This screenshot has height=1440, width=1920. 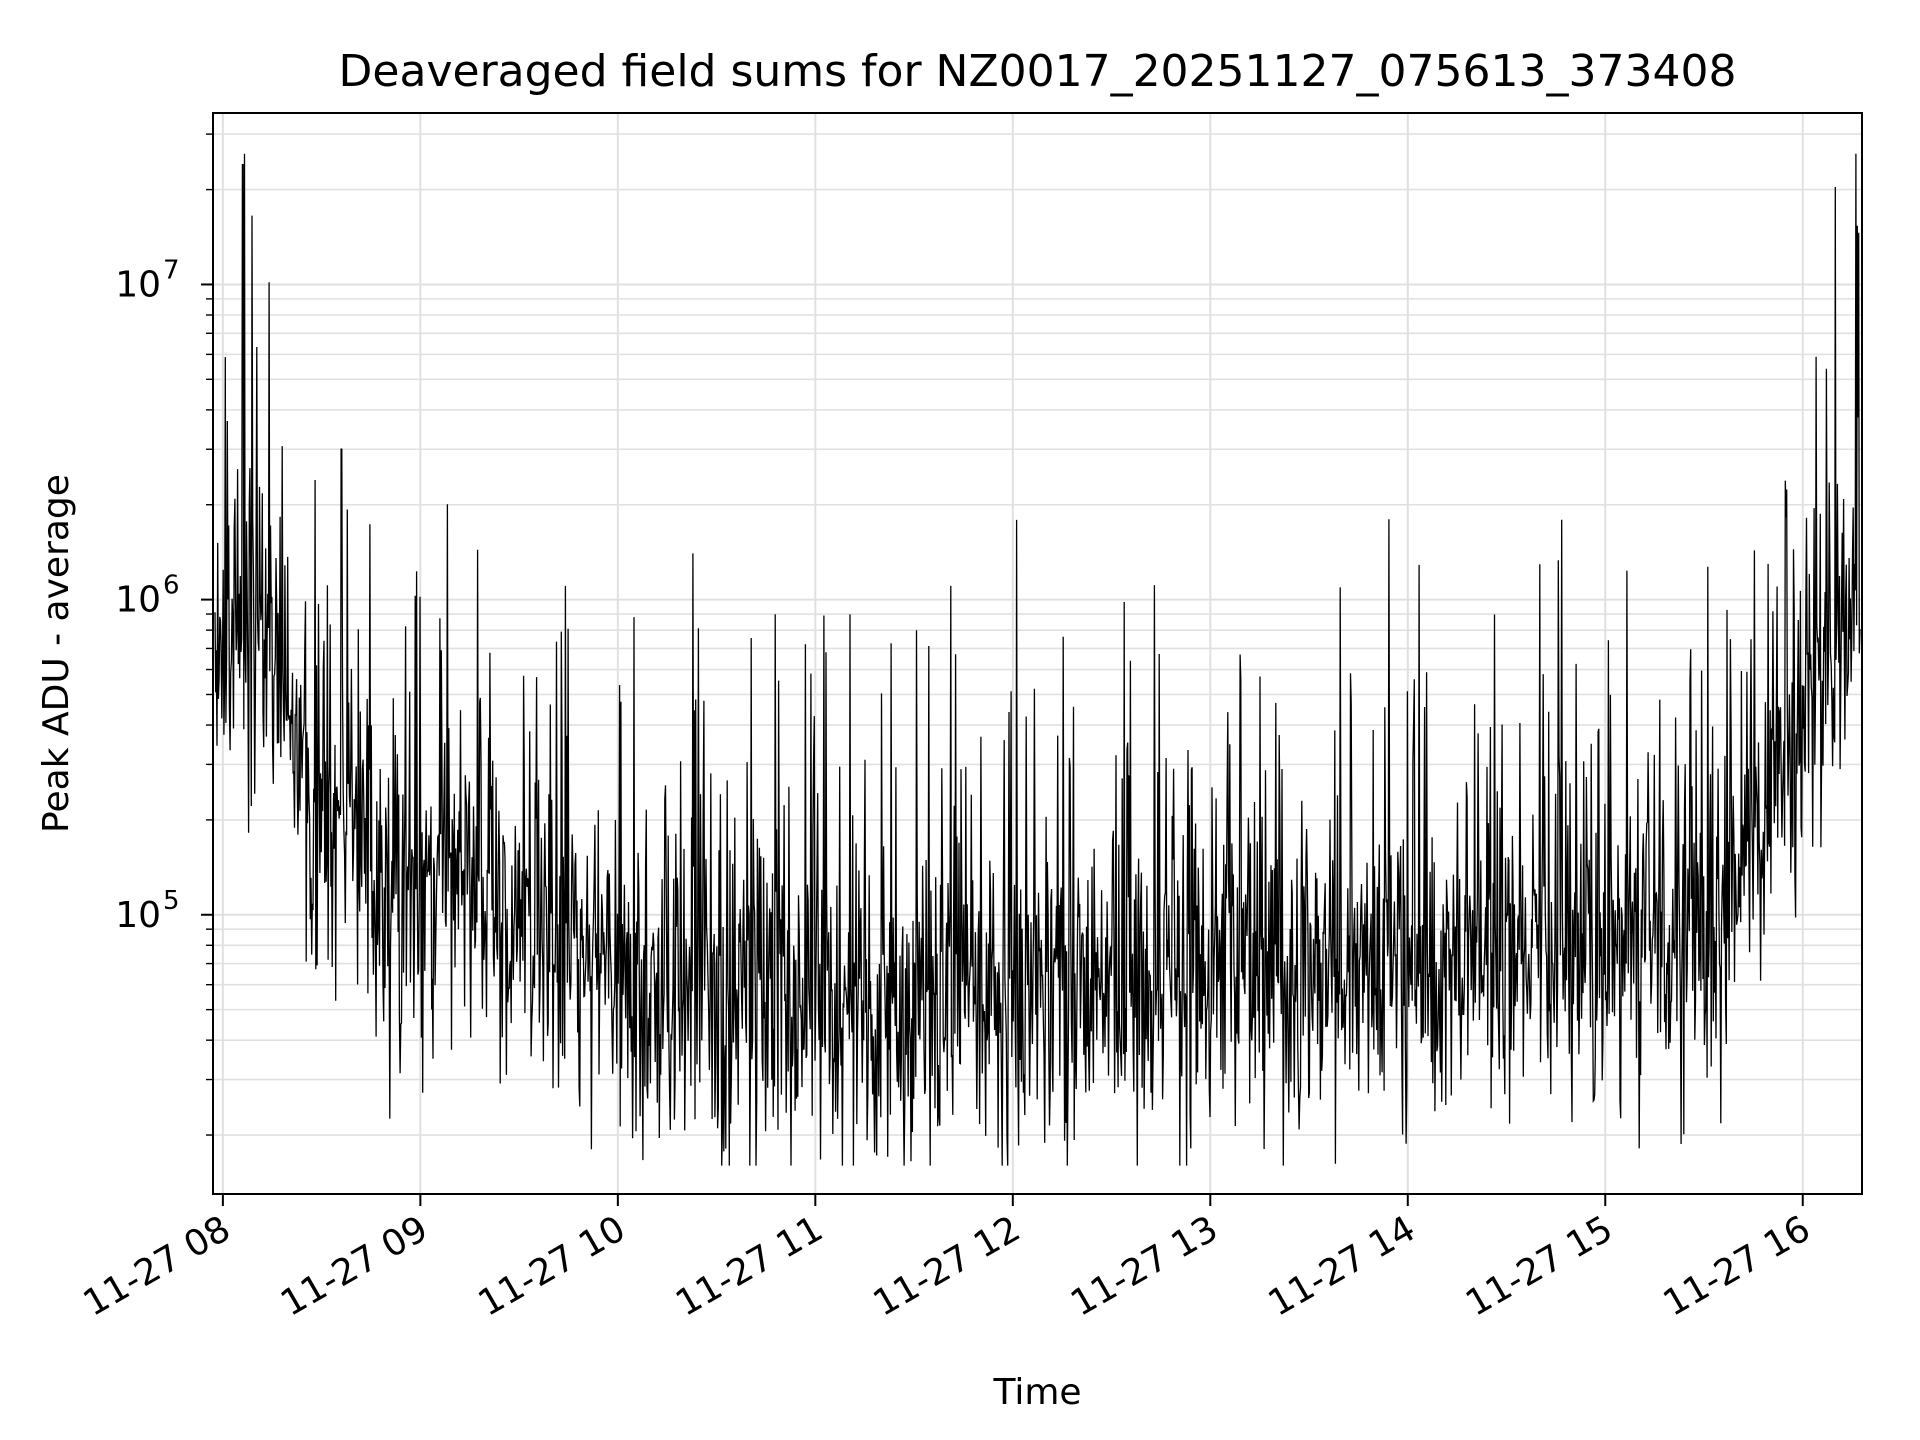 I want to click on y-tick-exponent: 7, so click(x=171, y=270).